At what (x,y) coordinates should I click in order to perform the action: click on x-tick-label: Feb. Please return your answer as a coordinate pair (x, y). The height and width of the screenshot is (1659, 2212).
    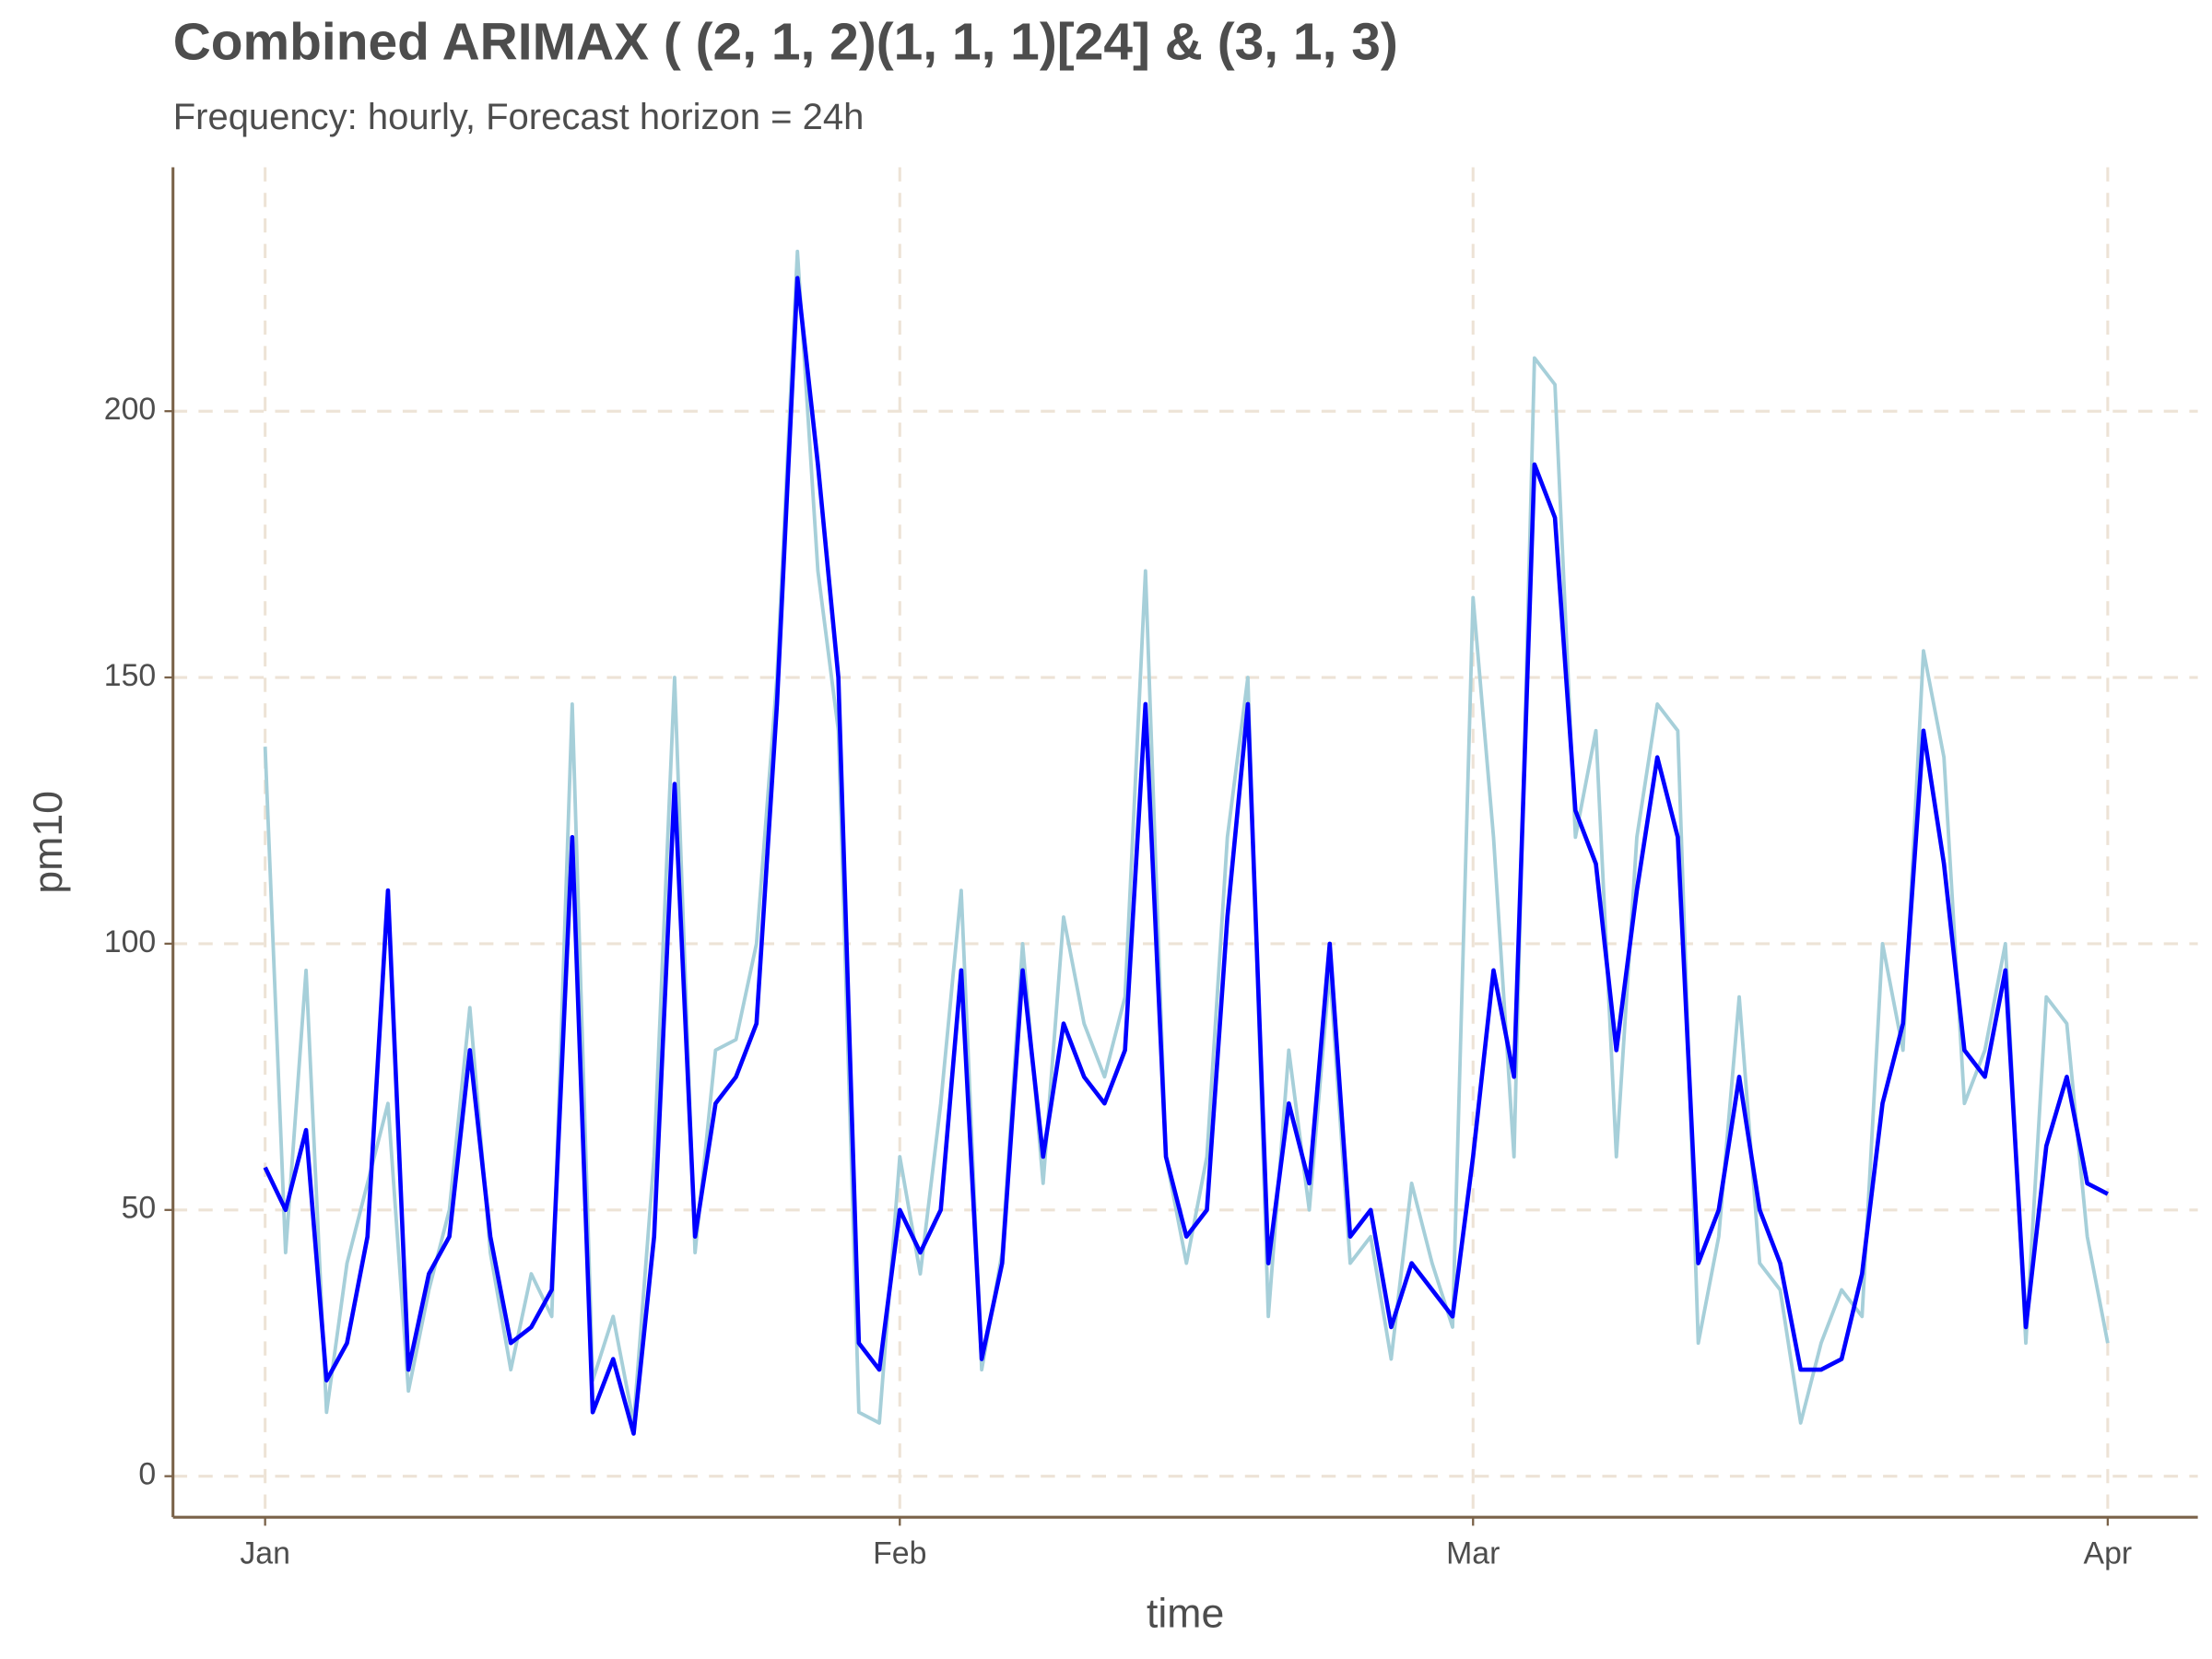
    Looking at the image, I should click on (899, 1553).